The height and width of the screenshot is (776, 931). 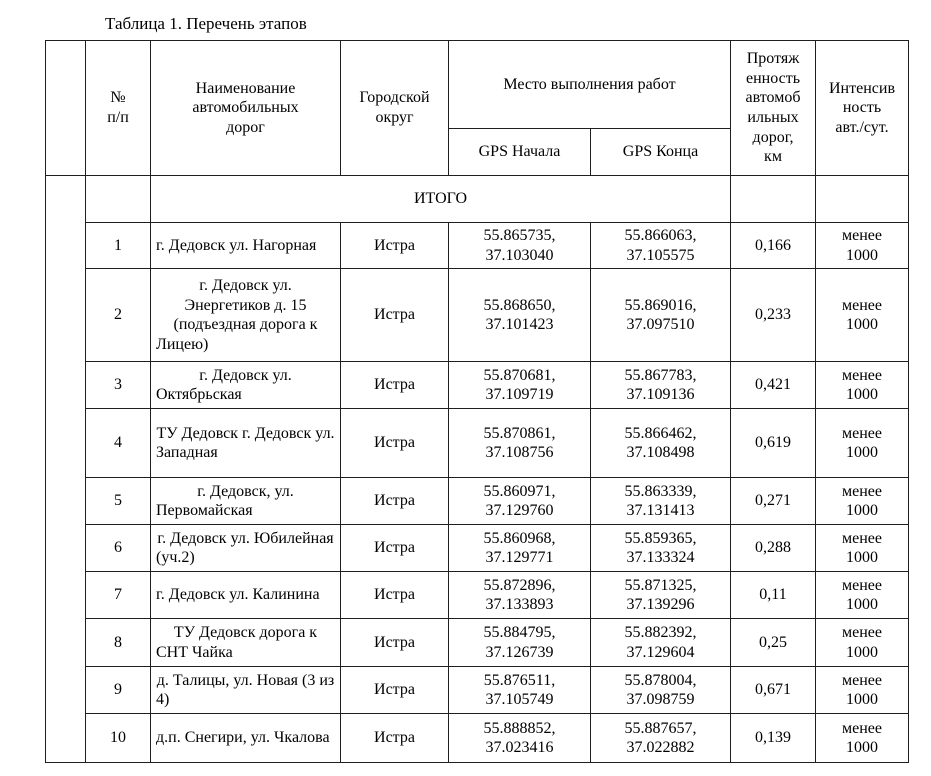 What do you see at coordinates (394, 108) in the screenshot?
I see `header-district: Городской округ` at bounding box center [394, 108].